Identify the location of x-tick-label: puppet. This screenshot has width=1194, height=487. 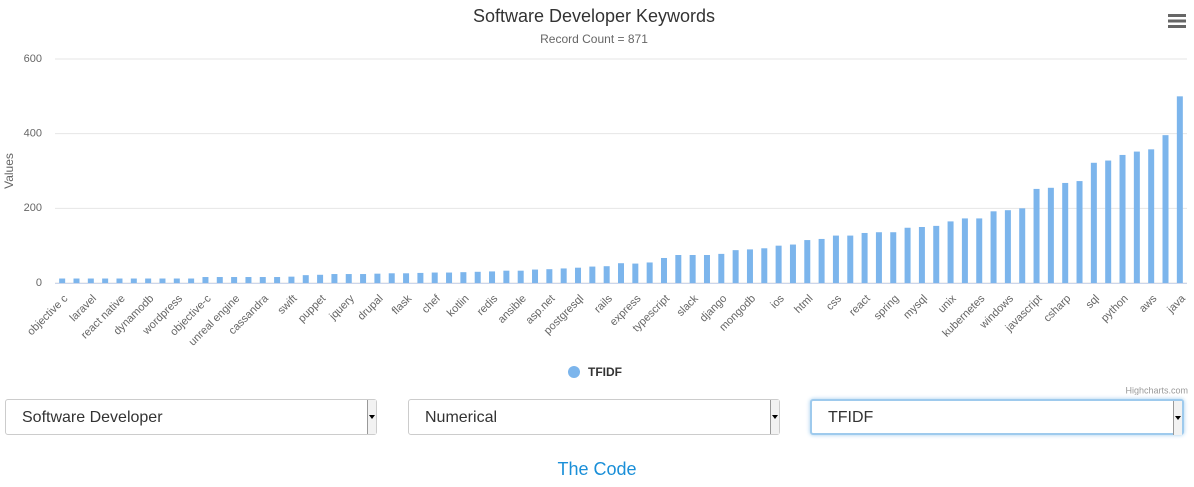
(312, 309).